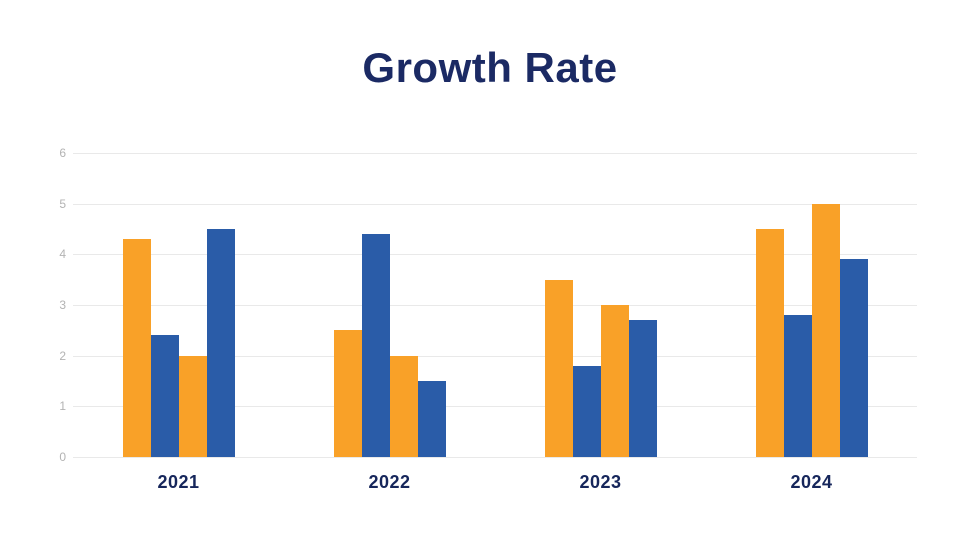  I want to click on bar-2021-series2, so click(164, 396).